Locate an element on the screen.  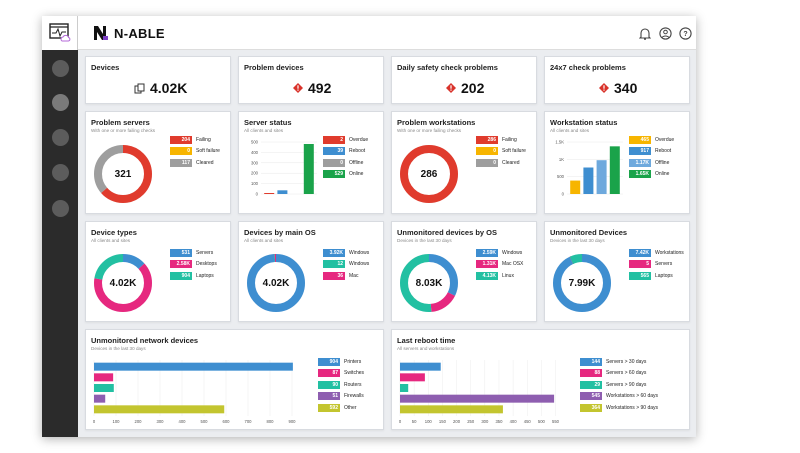
stat-card-problem-devices: Problem devices 492 is located at coordinates (311, 80).